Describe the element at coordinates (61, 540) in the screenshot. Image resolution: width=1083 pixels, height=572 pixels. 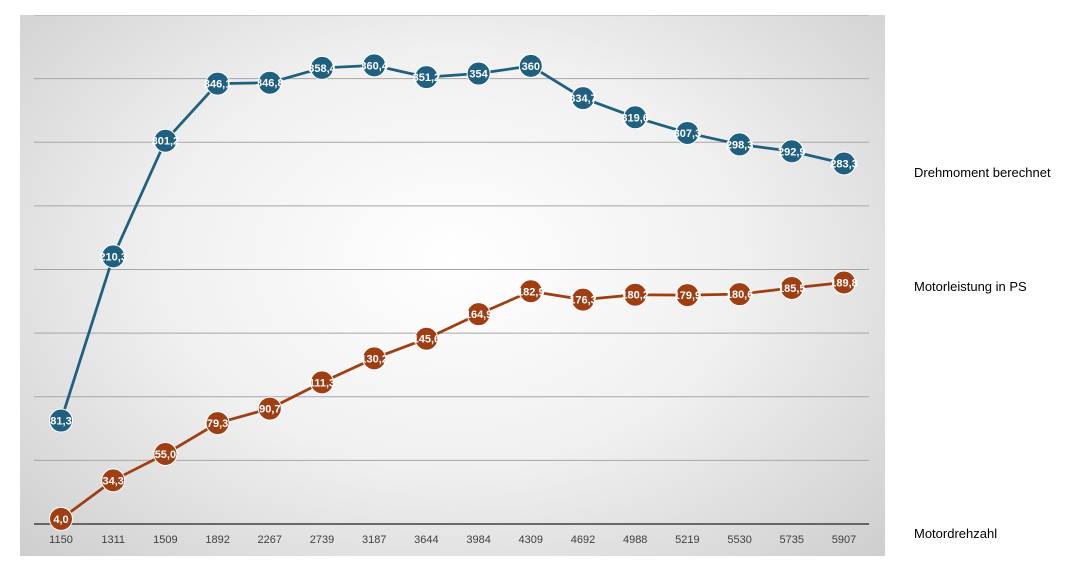
I see `x-tick-label: 1150` at that location.